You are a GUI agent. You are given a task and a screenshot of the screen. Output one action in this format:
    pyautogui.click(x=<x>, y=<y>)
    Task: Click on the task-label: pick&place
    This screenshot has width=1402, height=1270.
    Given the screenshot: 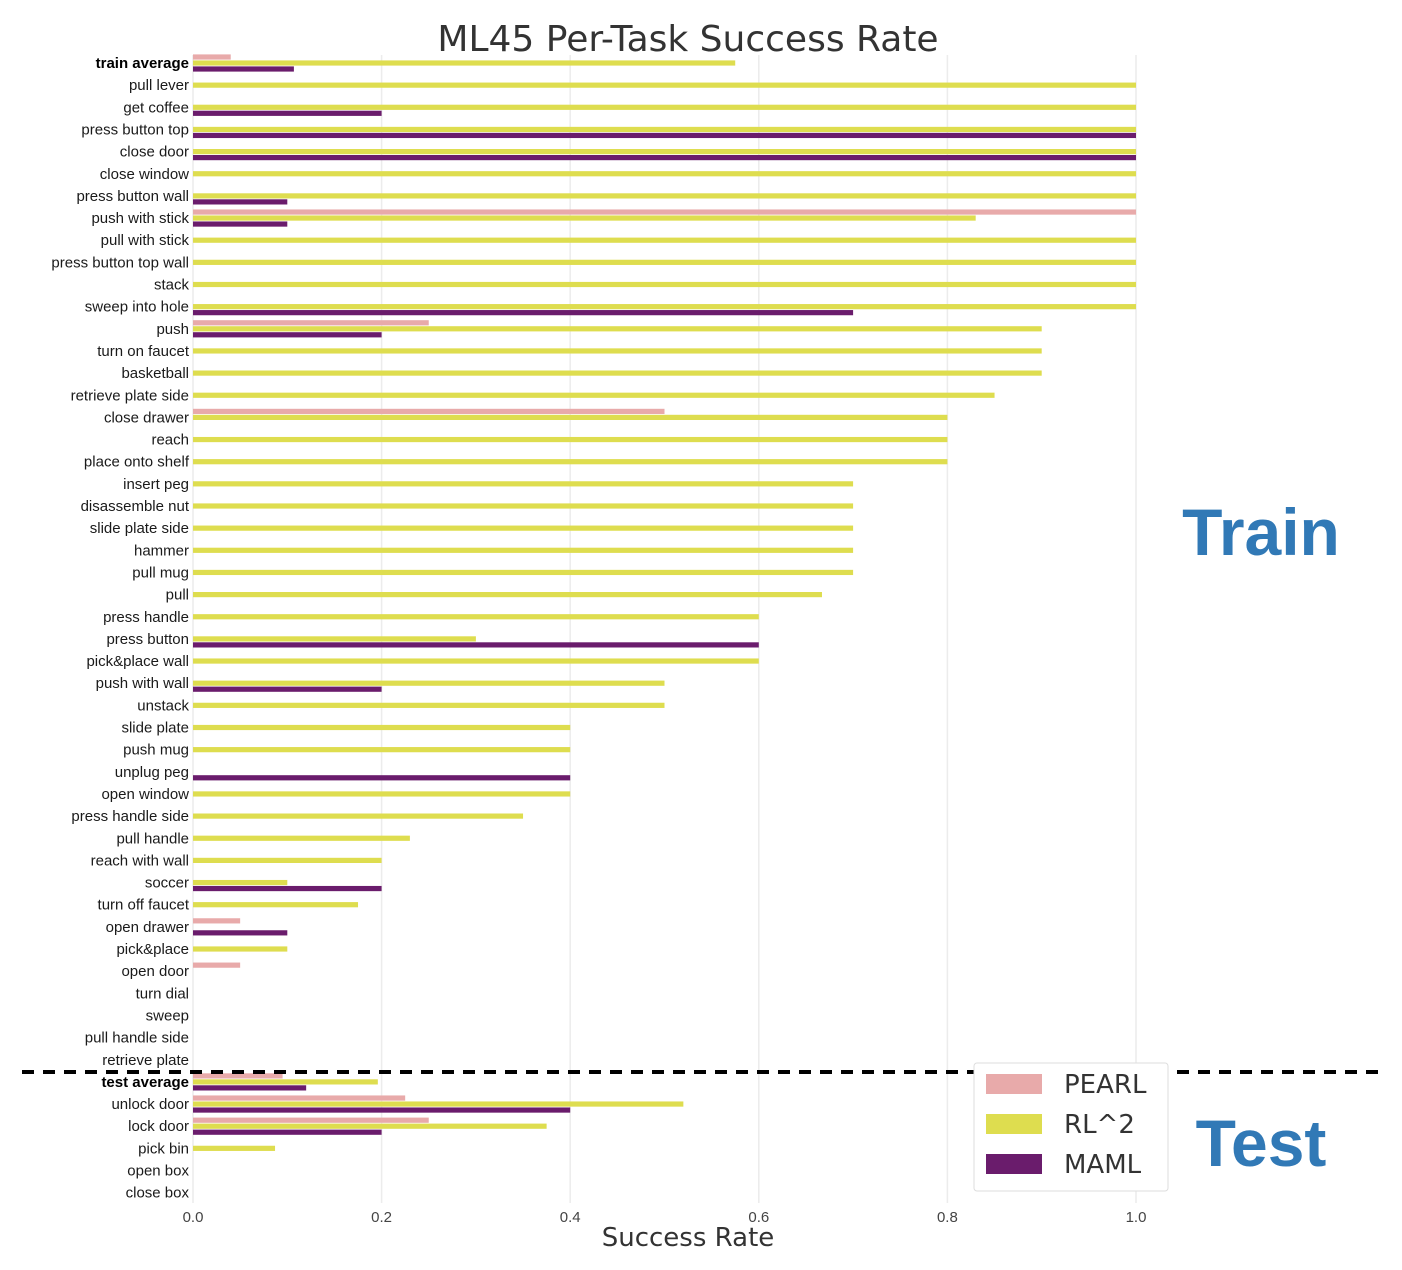 What is the action you would take?
    pyautogui.click(x=152, y=949)
    